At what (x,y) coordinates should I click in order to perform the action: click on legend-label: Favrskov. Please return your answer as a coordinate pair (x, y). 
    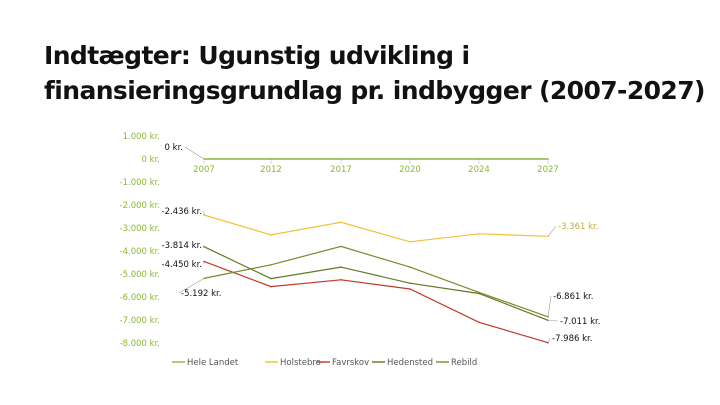
    Looking at the image, I should click on (350, 363).